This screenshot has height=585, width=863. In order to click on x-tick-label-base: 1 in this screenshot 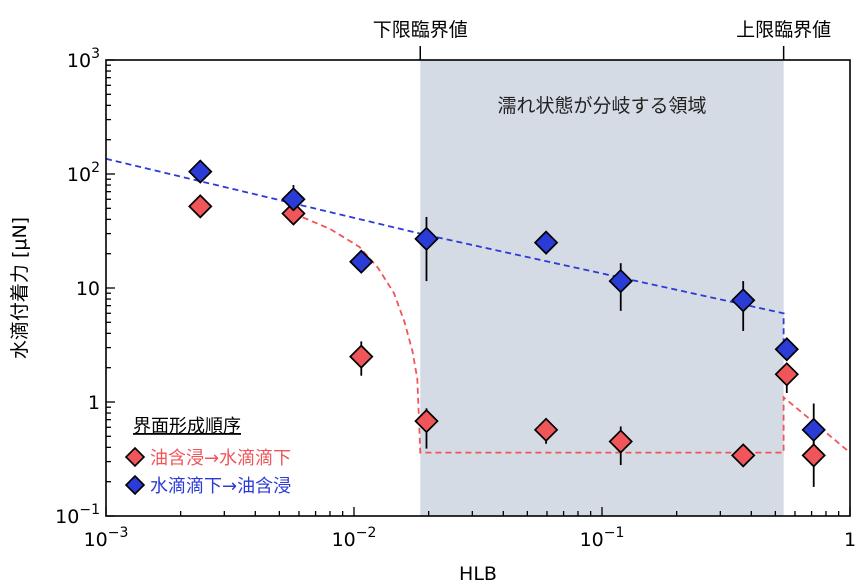, I will do `click(850, 540)`.